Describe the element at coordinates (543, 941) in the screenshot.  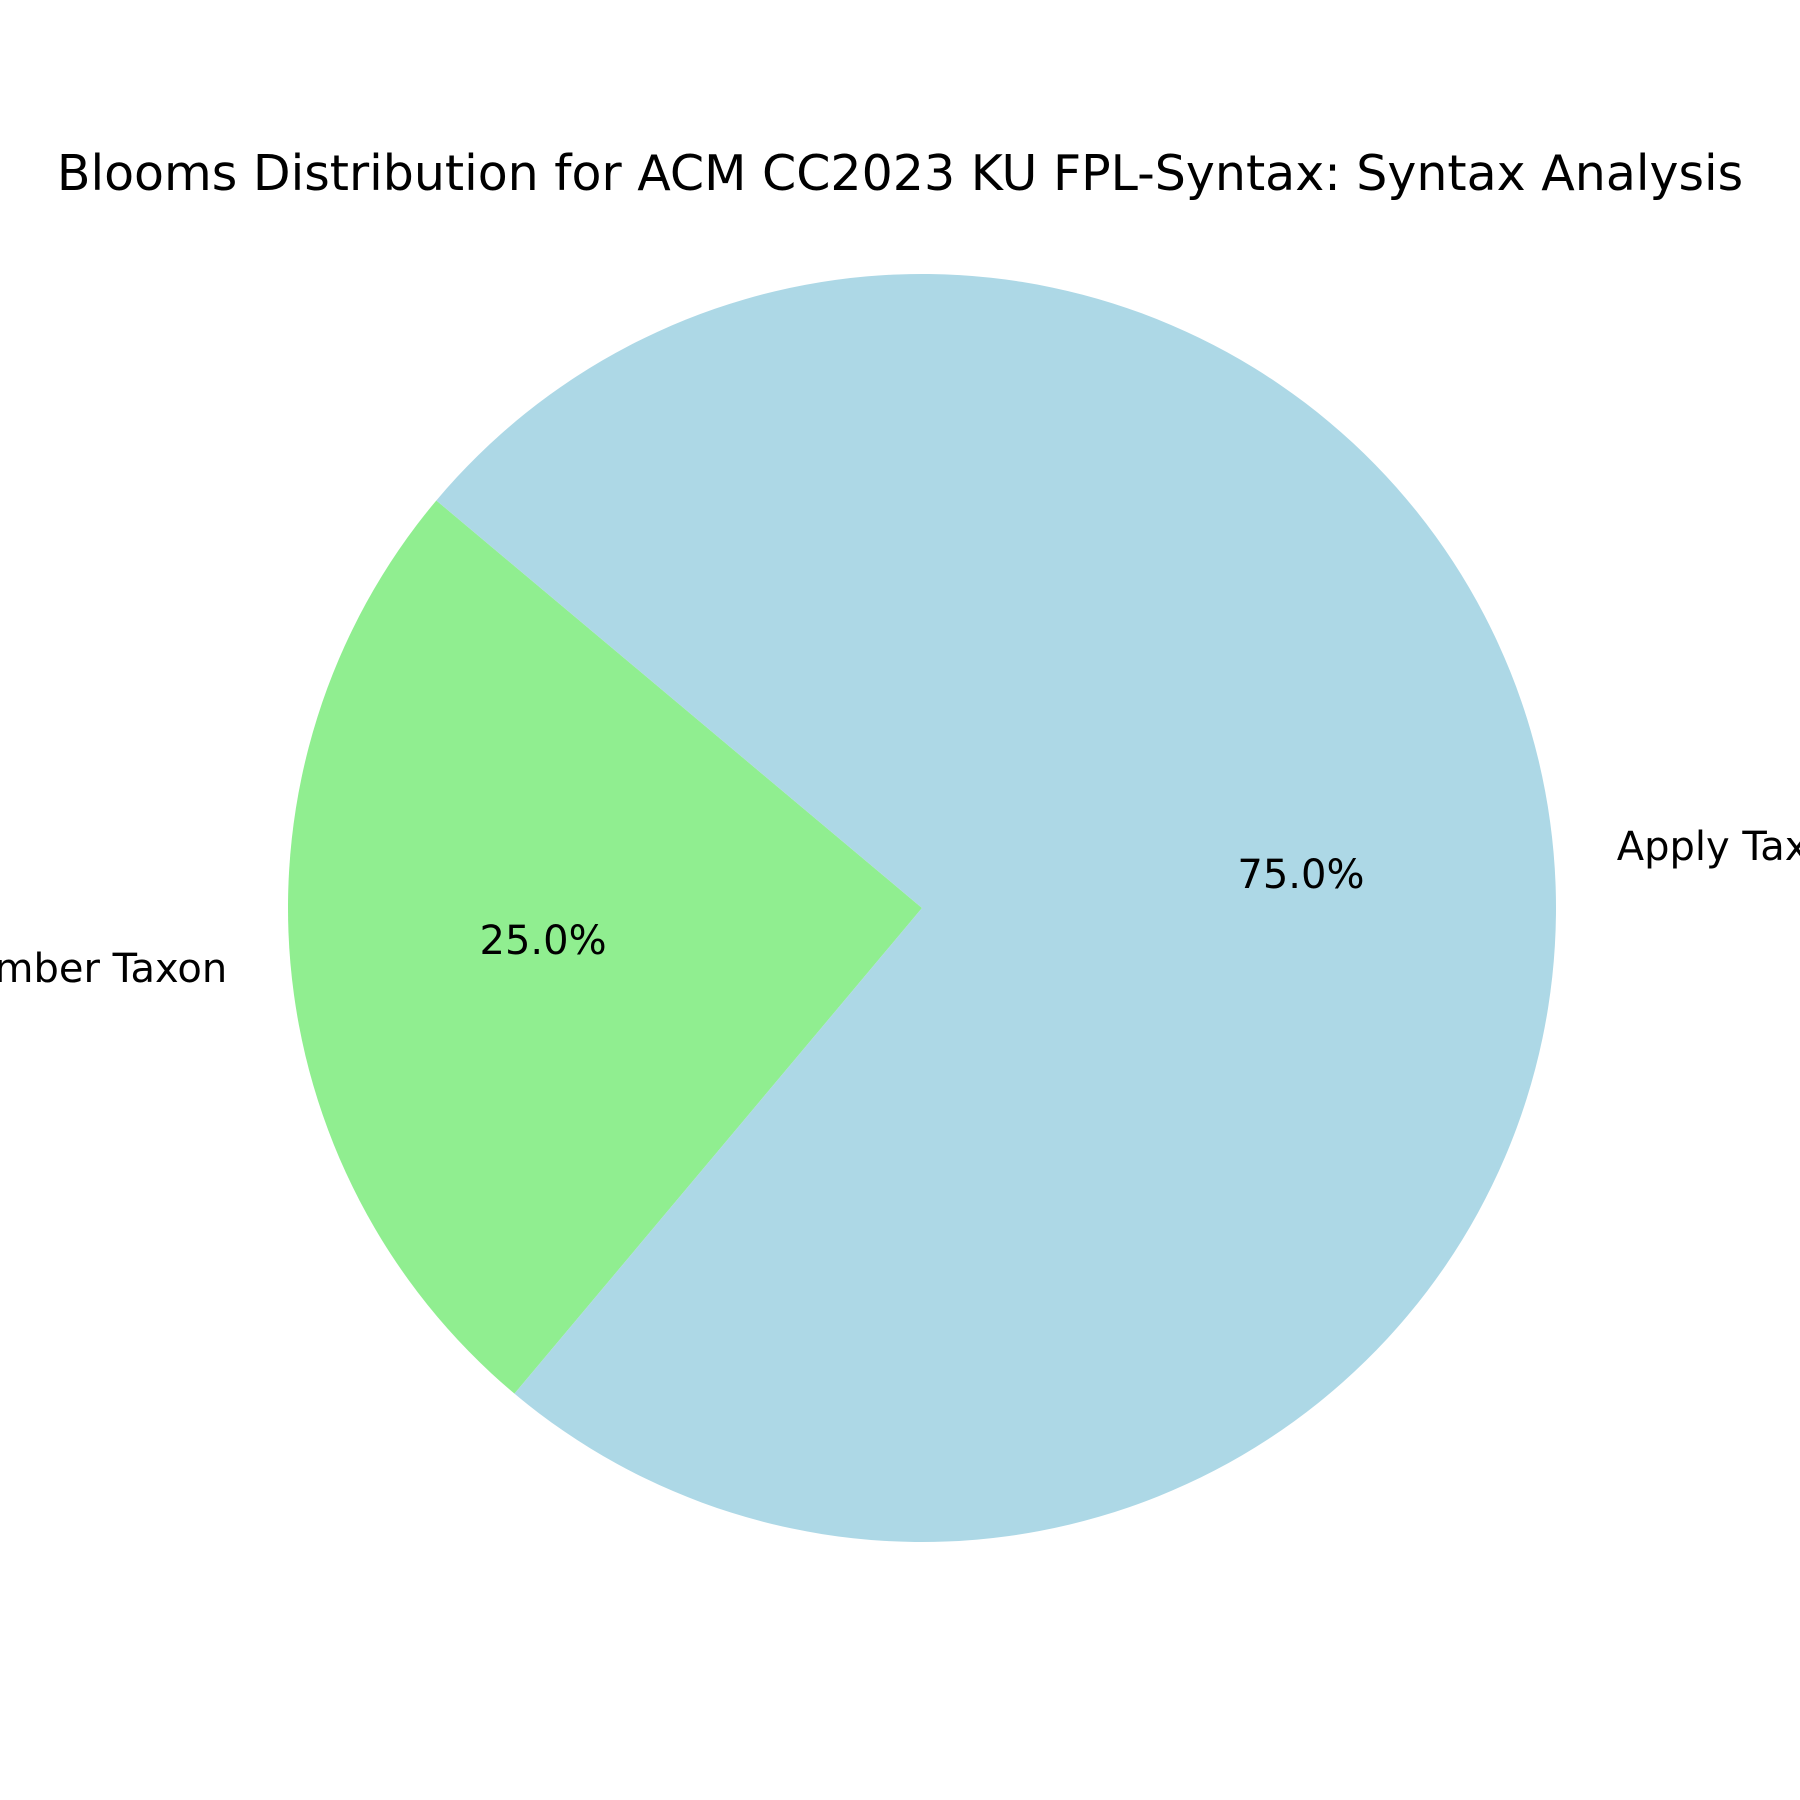
I see `percent-label-1: 25.0%` at that location.